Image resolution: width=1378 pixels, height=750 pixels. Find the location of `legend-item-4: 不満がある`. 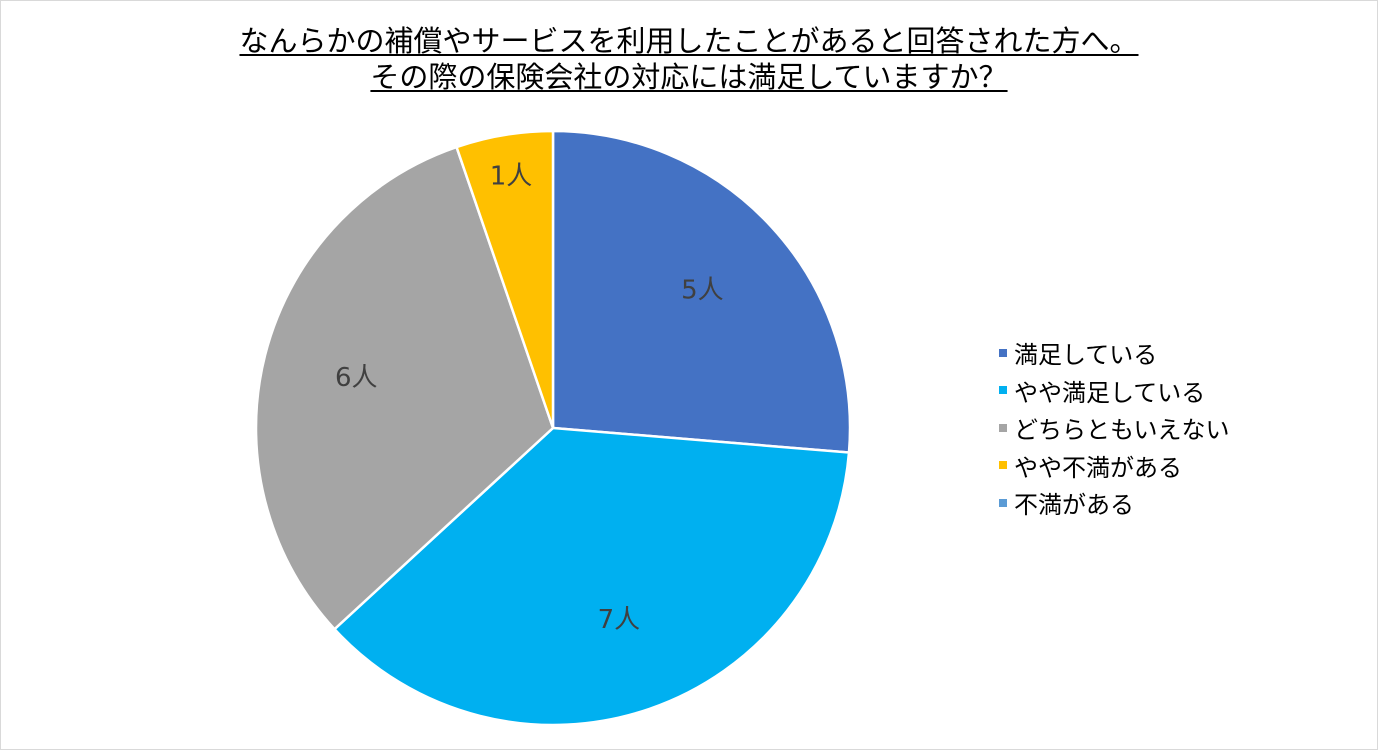

legend-item-4: 不満がある is located at coordinates (1114, 503).